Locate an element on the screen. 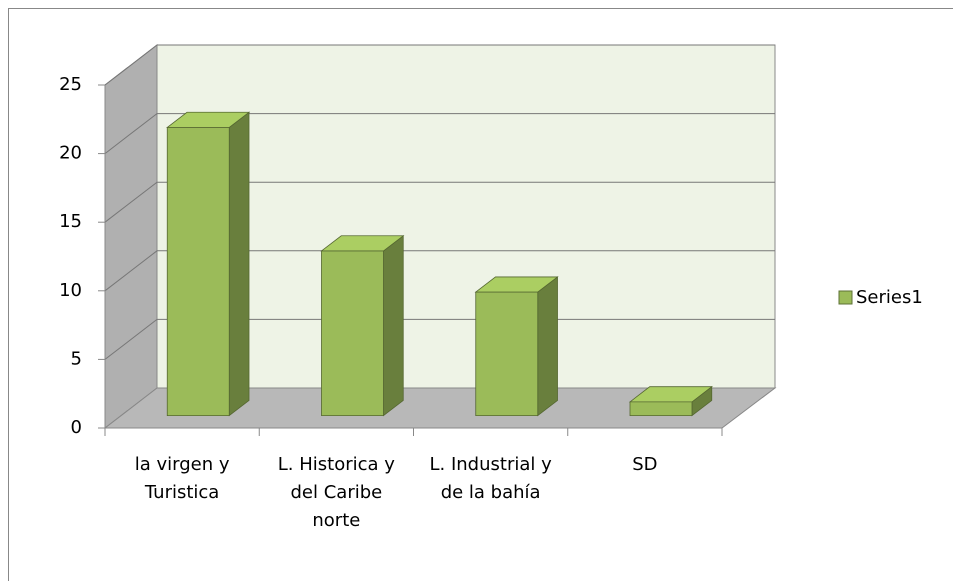  legend-swatch is located at coordinates (845, 297).